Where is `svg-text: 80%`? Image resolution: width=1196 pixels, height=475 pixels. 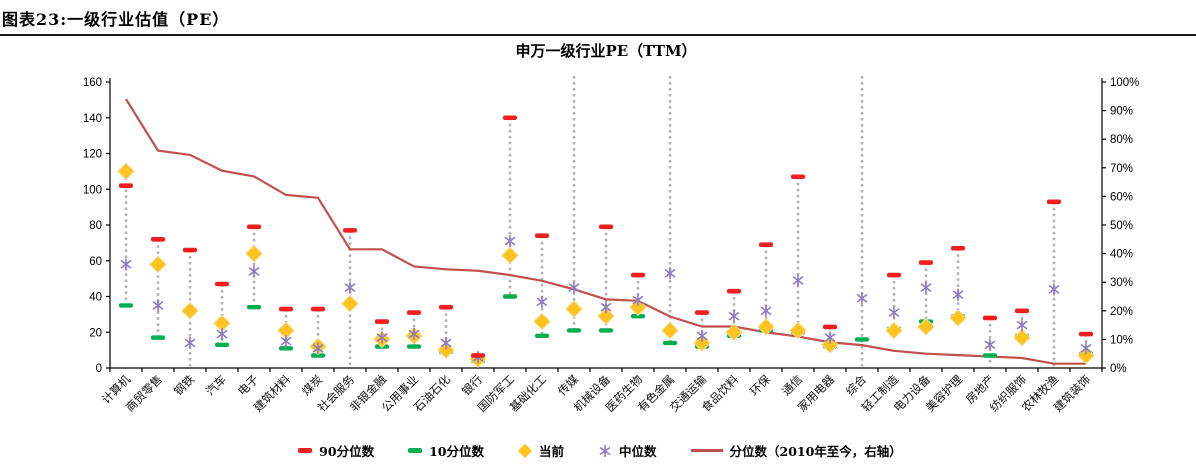
svg-text: 80% is located at coordinates (1121, 140).